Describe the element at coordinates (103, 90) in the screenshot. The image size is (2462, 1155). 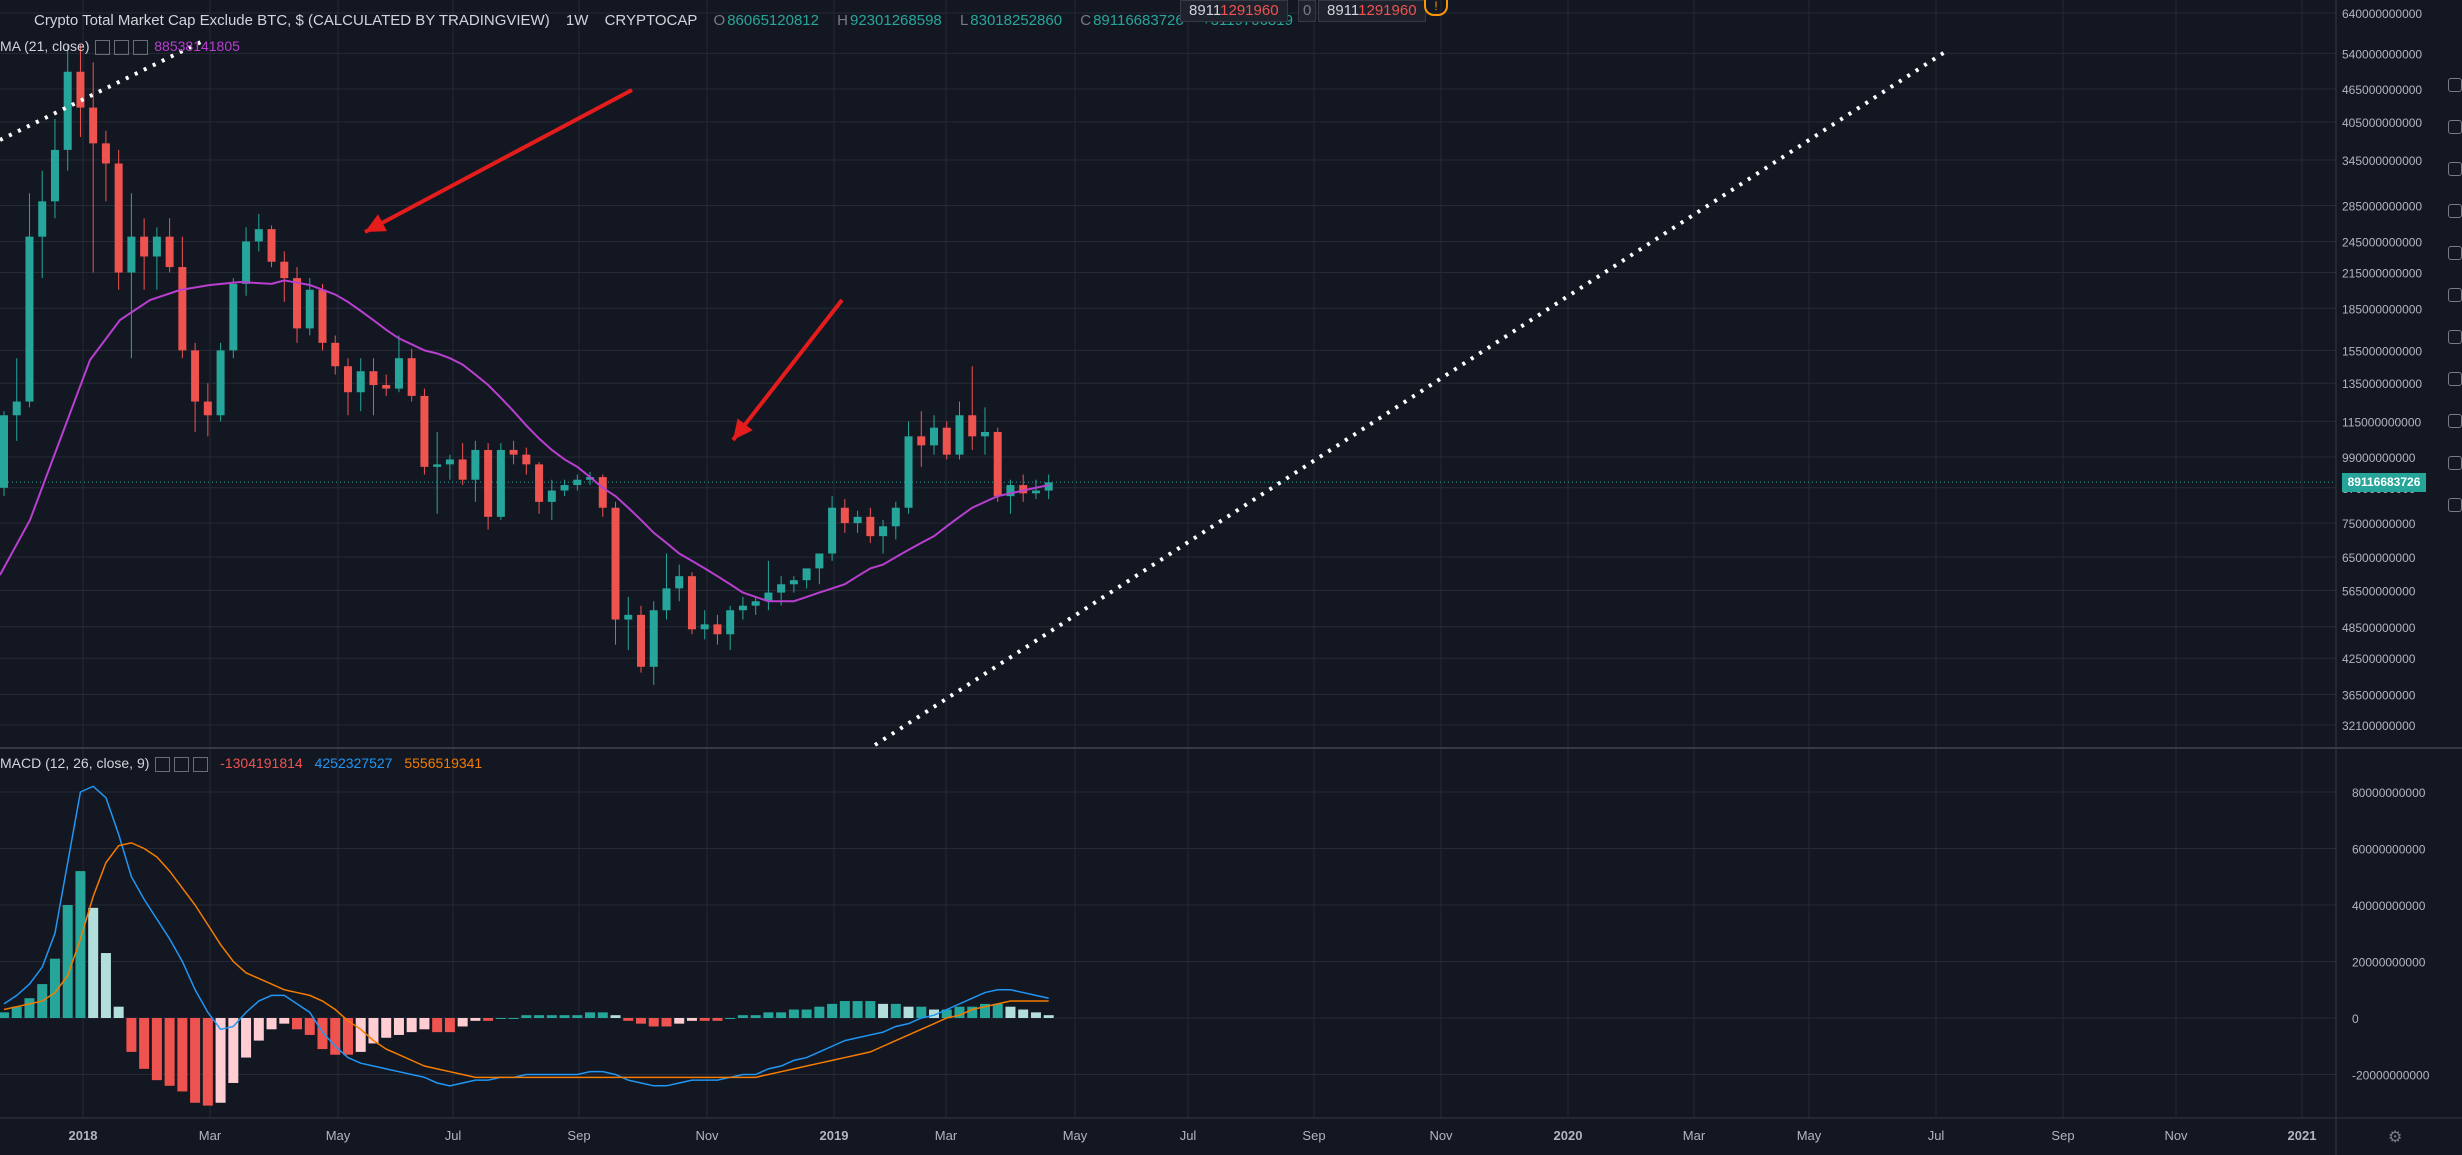
I see `trendline-dotted-upper` at that location.